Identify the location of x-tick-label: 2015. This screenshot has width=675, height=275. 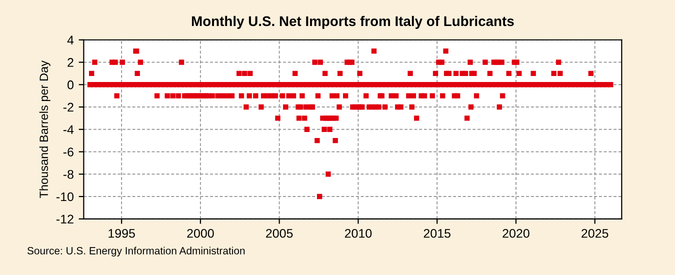
(437, 233).